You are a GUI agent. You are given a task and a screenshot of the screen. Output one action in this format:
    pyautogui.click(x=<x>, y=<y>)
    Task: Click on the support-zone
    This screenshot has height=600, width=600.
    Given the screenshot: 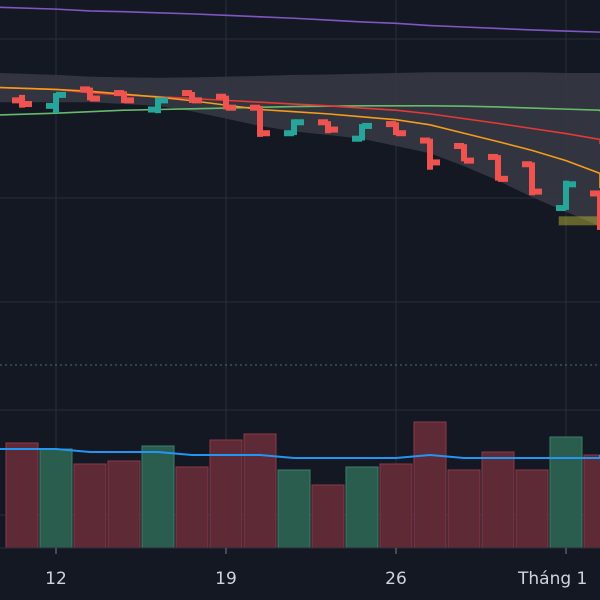 What is the action you would take?
    pyautogui.click(x=579, y=221)
    